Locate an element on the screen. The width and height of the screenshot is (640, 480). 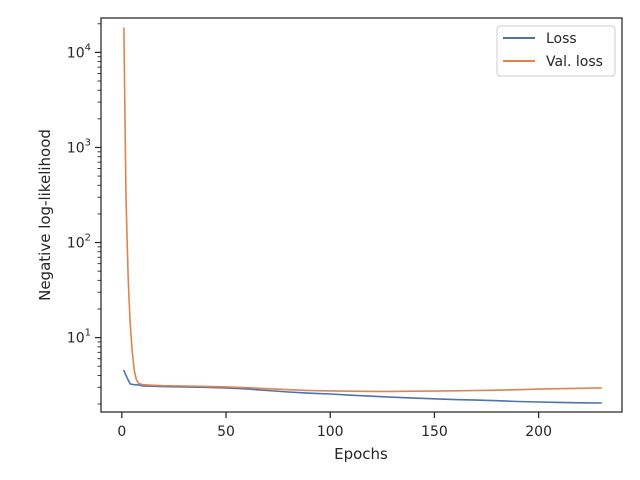
y-tick-label: 10² is located at coordinates (79, 242).